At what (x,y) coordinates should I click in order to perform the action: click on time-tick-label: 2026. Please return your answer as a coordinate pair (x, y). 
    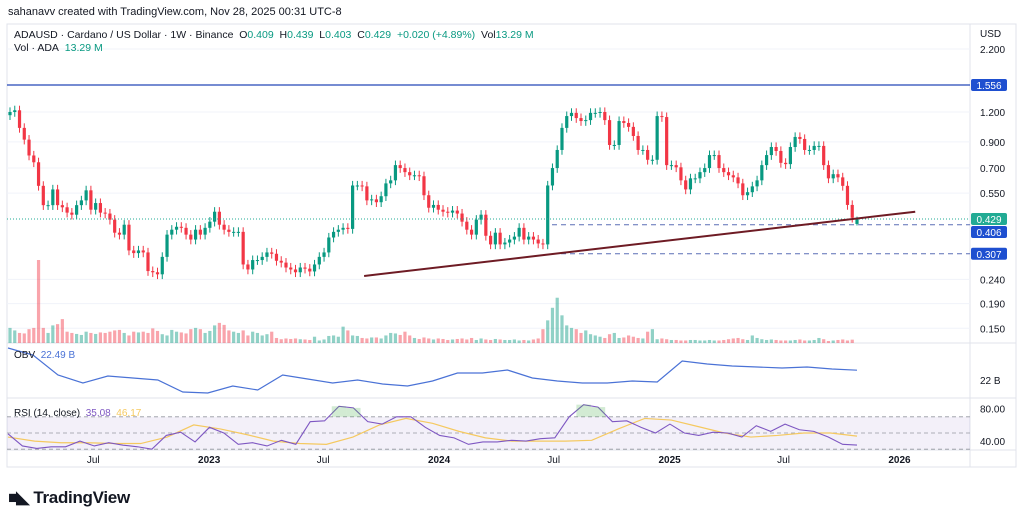
    Looking at the image, I should click on (899, 460).